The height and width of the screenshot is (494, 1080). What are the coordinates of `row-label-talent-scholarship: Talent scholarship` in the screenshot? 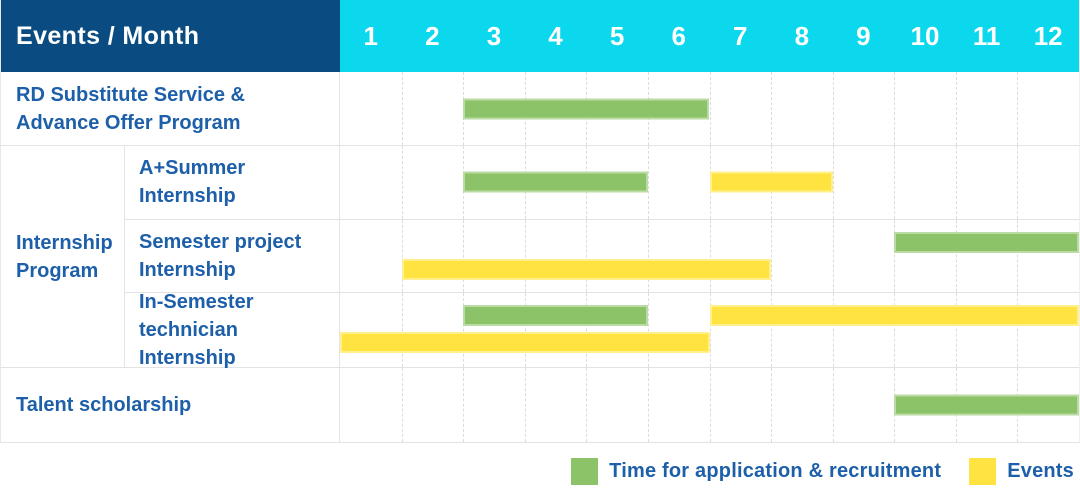 It's located at (170, 405).